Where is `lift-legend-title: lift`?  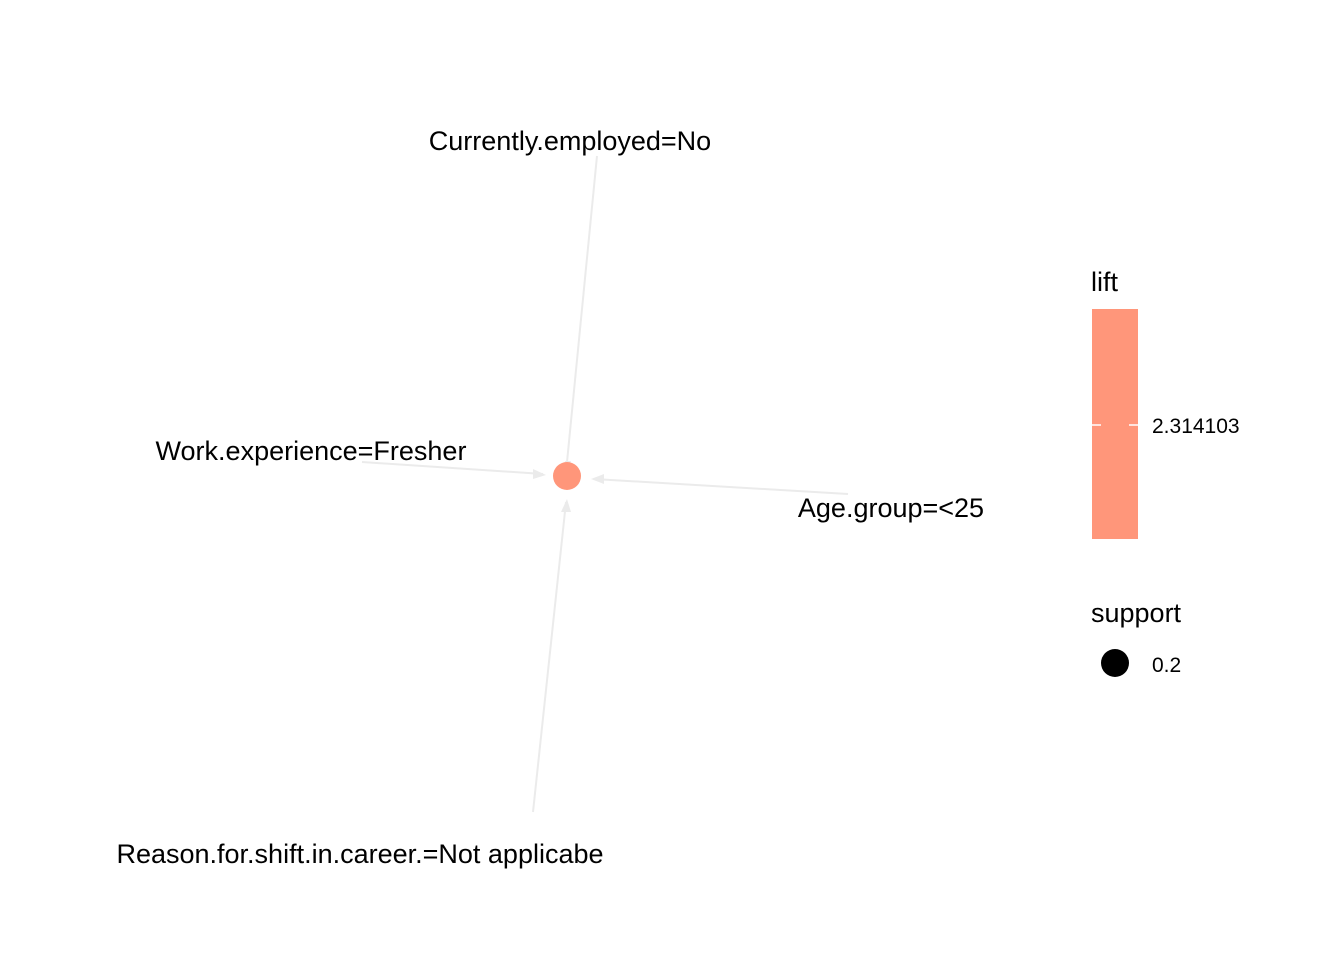
lift-legend-title: lift is located at coordinates (1104, 282).